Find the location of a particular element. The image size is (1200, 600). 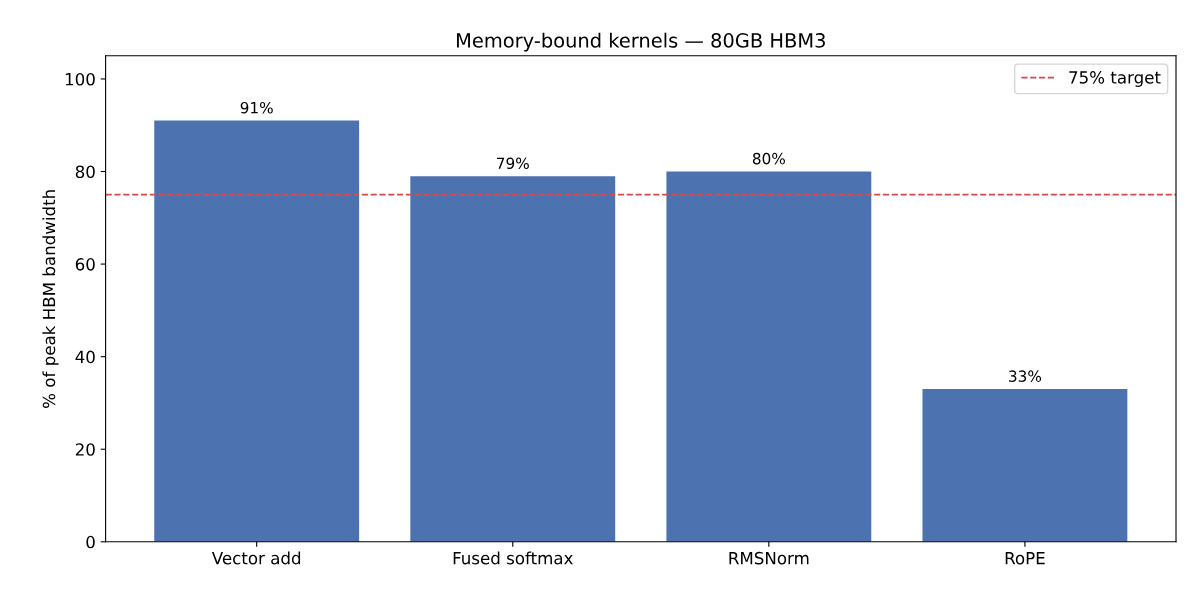

x-tick-label: RoPE is located at coordinates (1025, 558).